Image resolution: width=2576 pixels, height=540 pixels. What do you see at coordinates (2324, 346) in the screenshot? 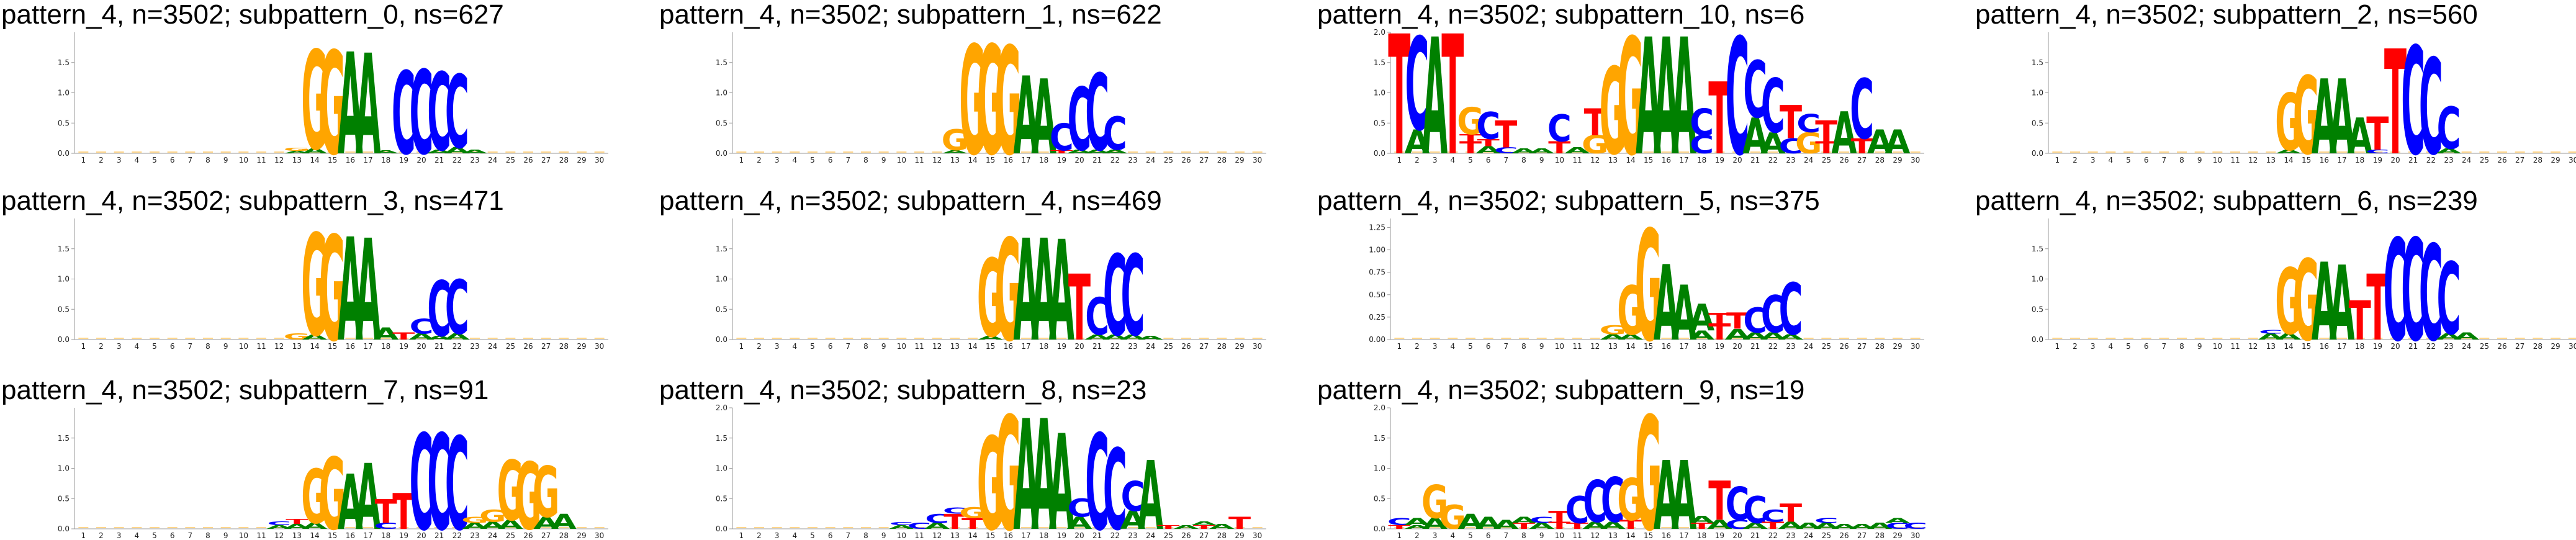
I see `x-tick-label: 16` at bounding box center [2324, 346].